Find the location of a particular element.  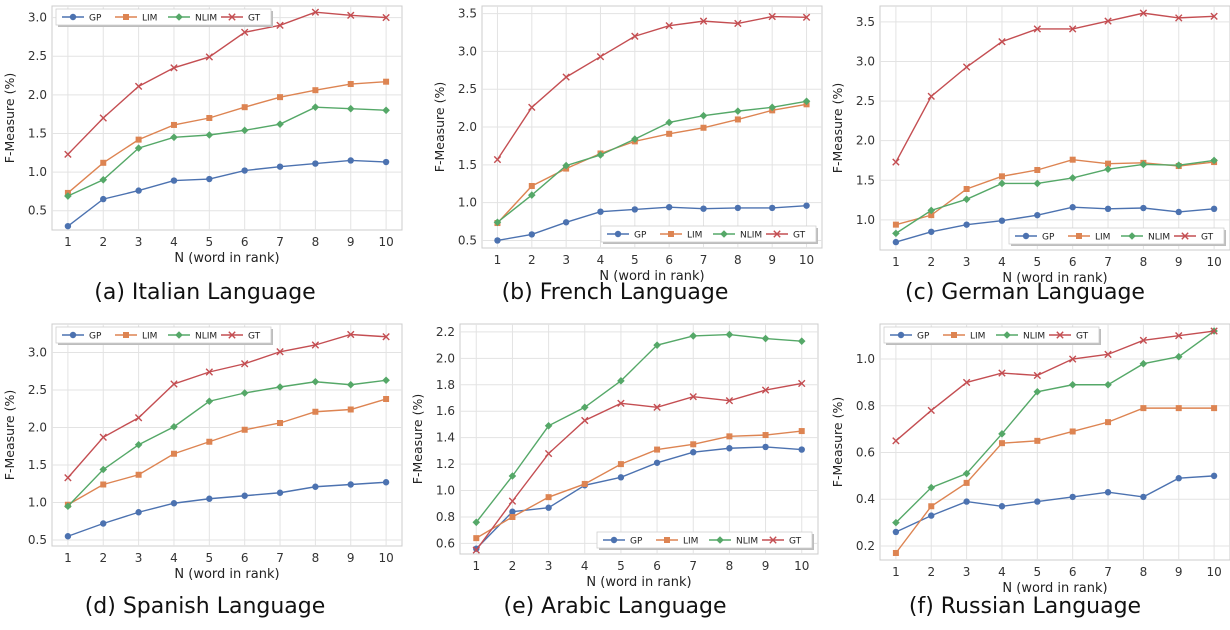

series-points-lim is located at coordinates (1055, 480).